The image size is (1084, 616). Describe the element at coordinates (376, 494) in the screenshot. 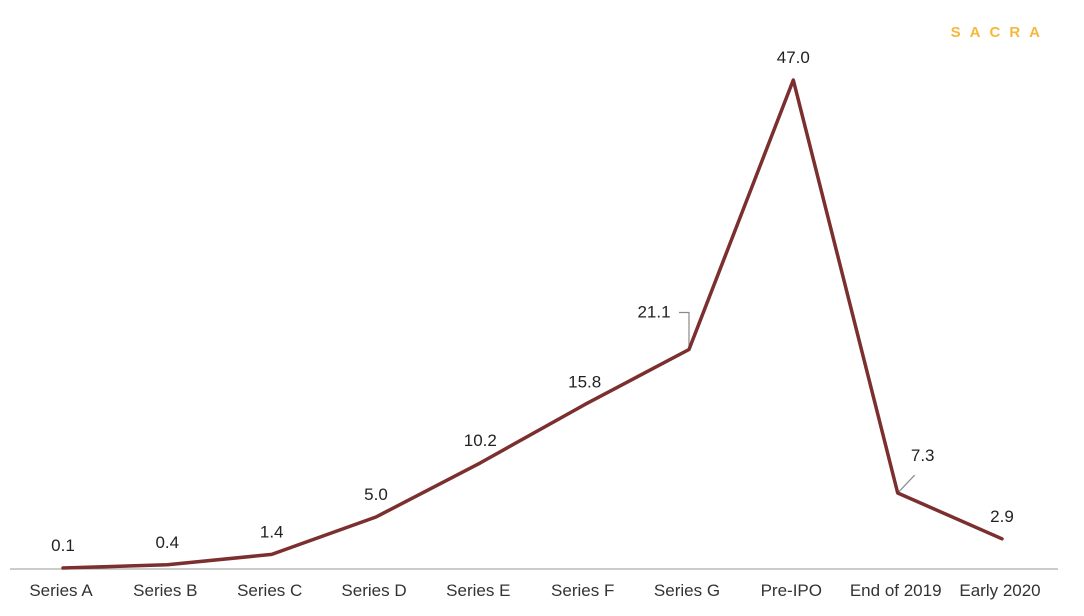

I see `data-label-series-d: 5.0` at that location.